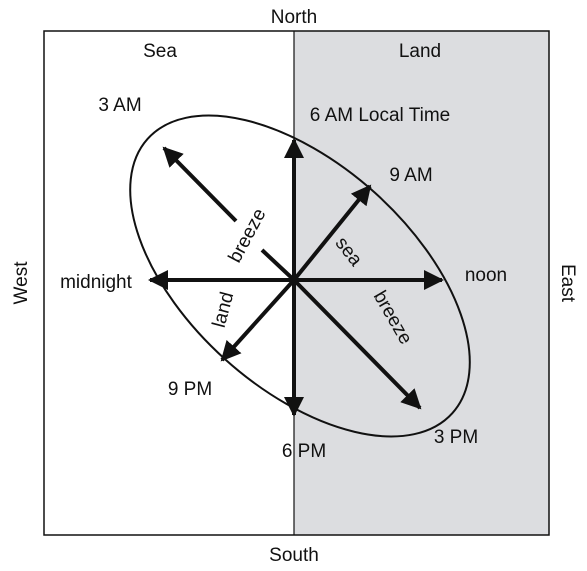 This screenshot has width=587, height=571. What do you see at coordinates (420, 51) in the screenshot?
I see `land-label: Land` at bounding box center [420, 51].